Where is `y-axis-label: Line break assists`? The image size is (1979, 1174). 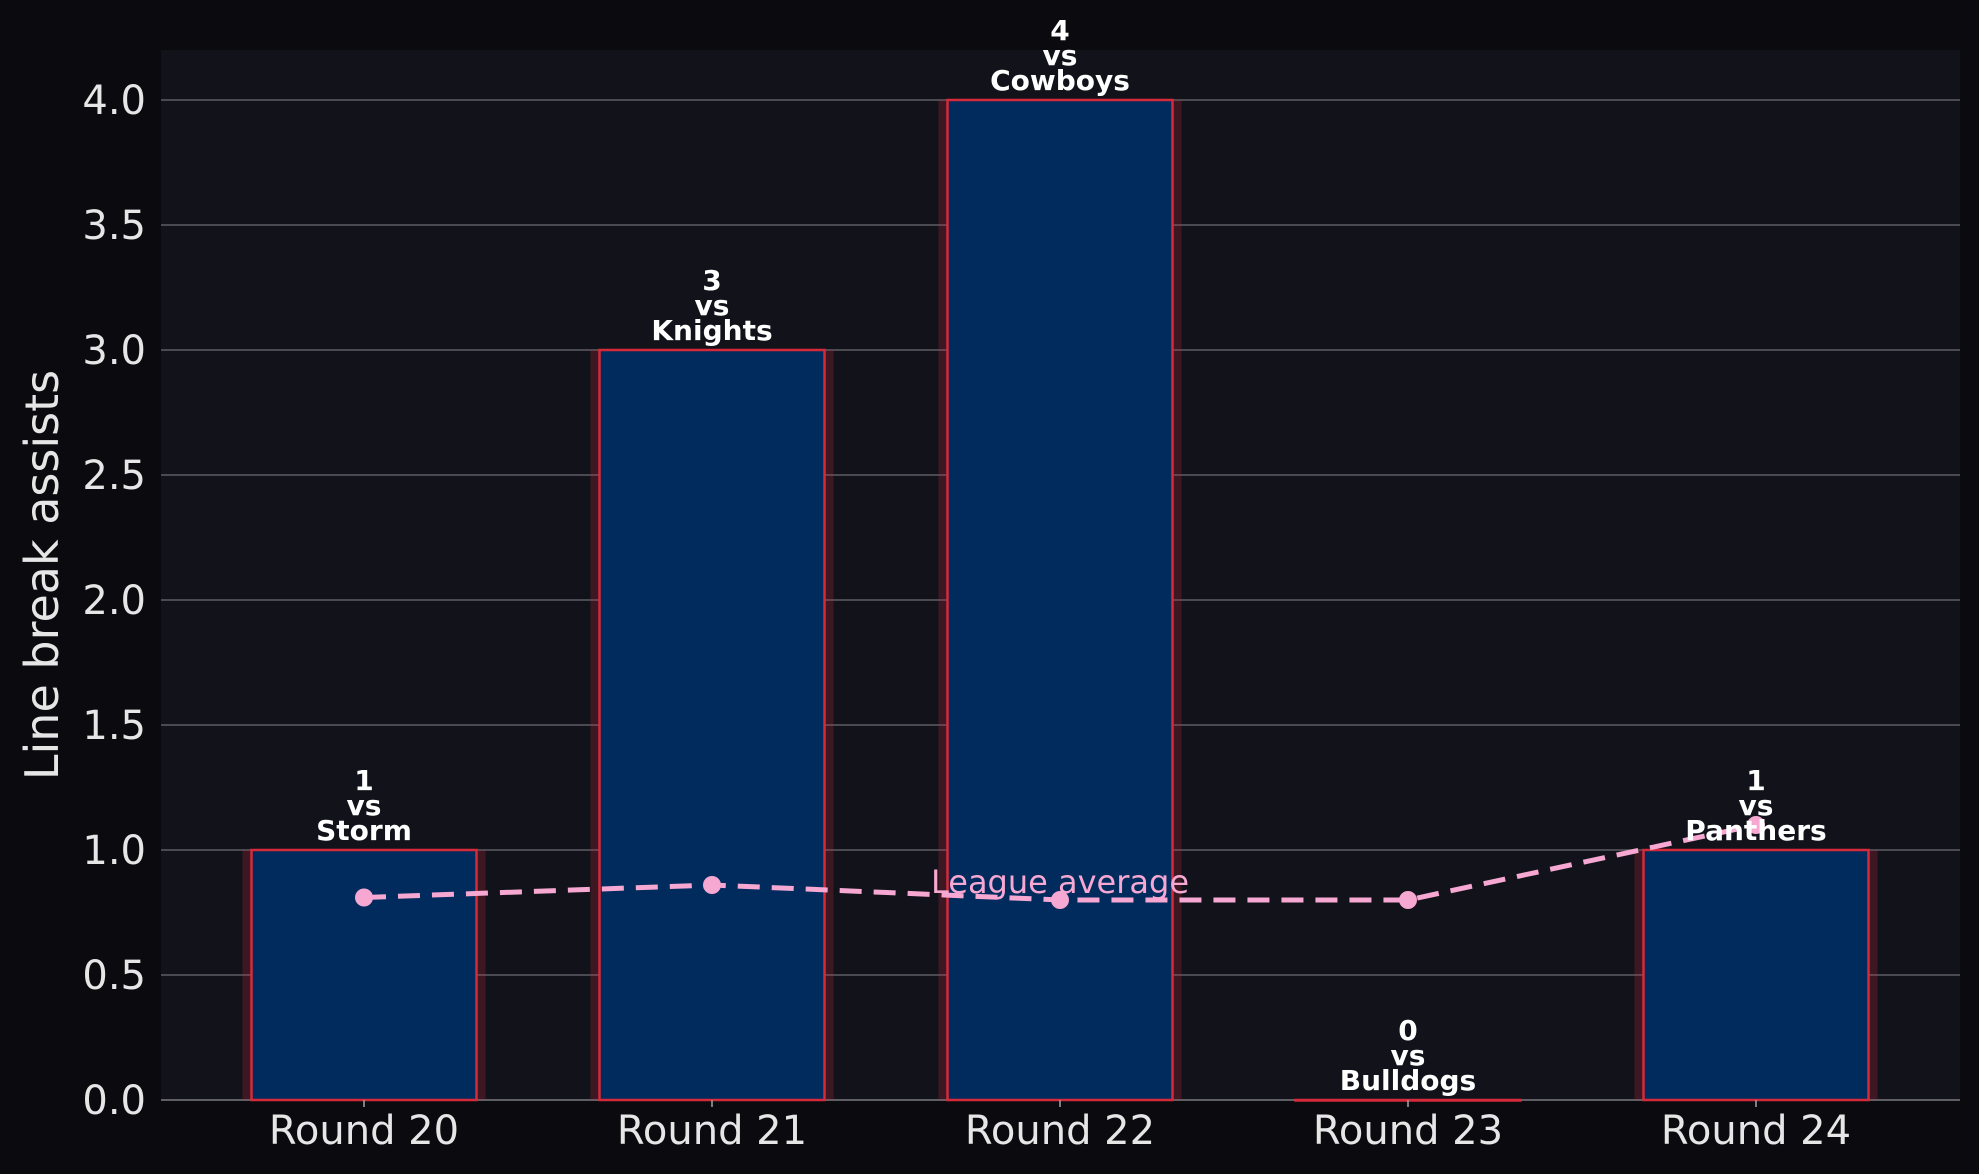 y-axis-label: Line break assists is located at coordinates (42, 575).